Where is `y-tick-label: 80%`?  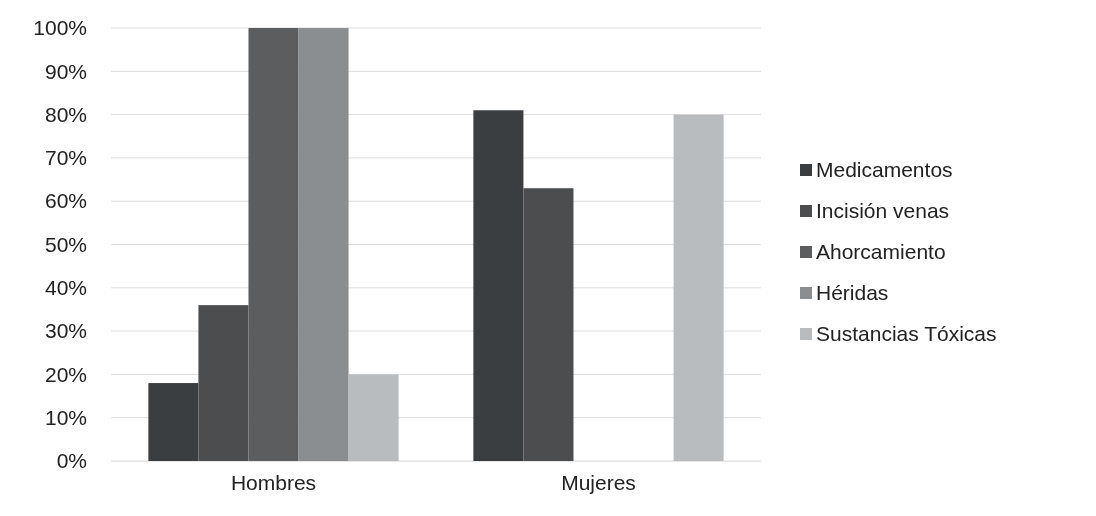 y-tick-label: 80% is located at coordinates (65, 114).